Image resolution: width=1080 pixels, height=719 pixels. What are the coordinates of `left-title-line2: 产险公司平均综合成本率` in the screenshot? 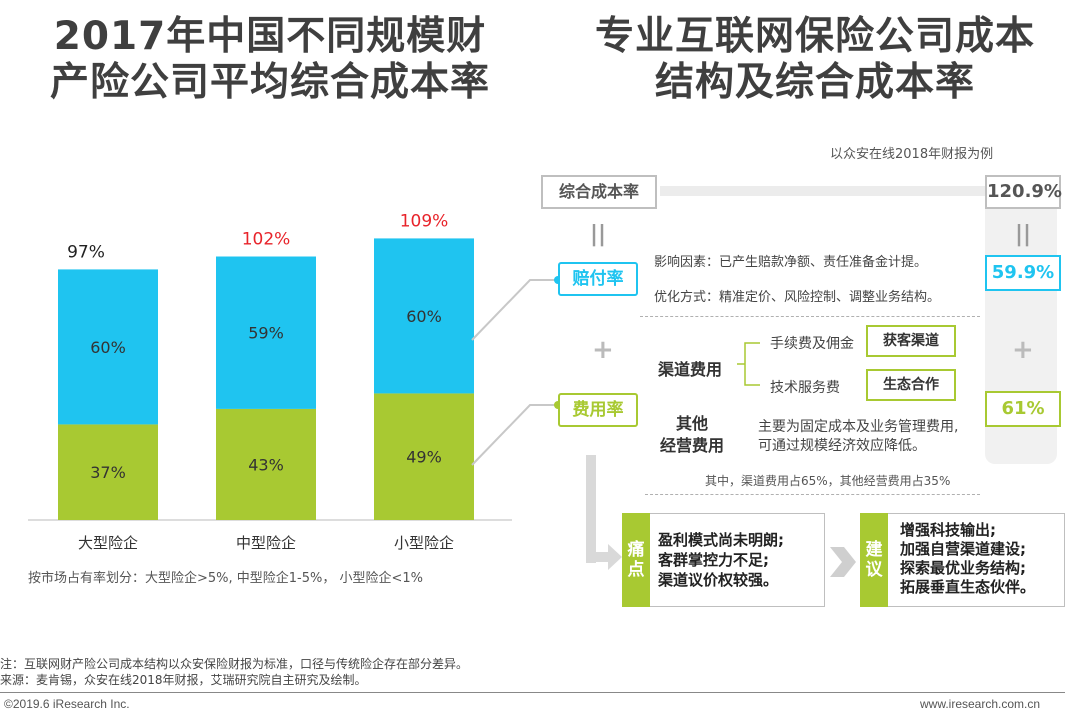 It's located at (269, 82).